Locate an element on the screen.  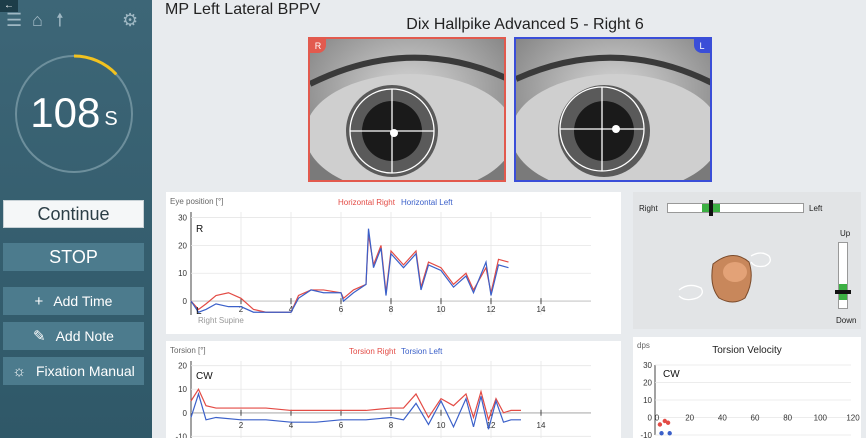
left-eye-tag: L is located at coordinates (702, 46).